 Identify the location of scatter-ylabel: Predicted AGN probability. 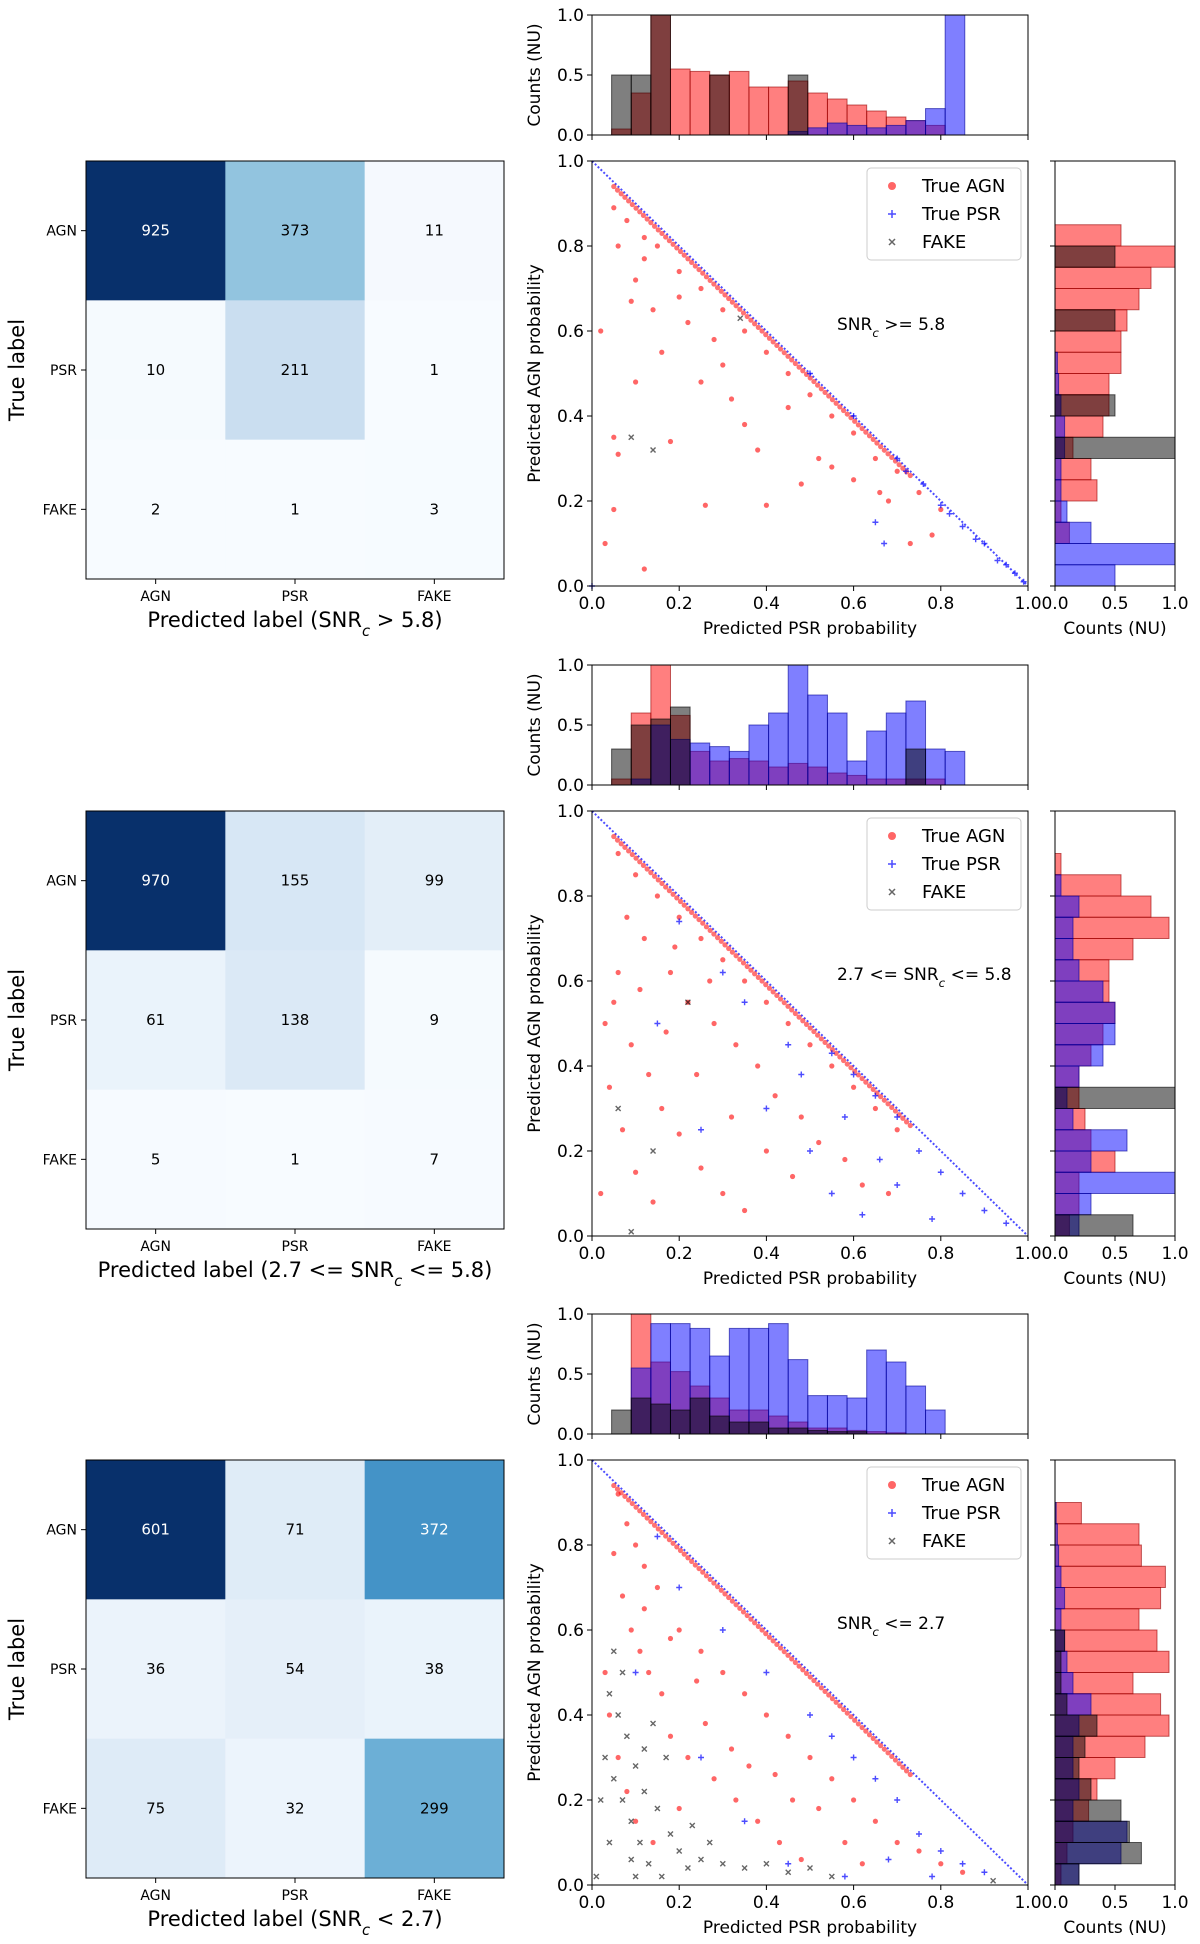
(535, 1023).